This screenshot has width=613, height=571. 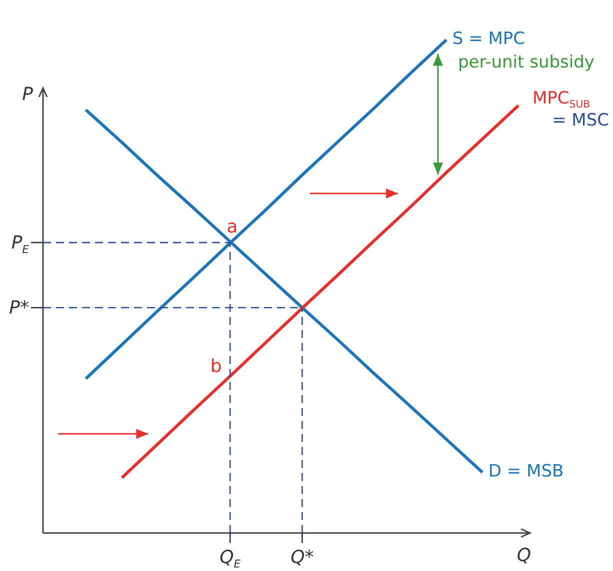 I want to click on y-axis-title: P, so click(x=28, y=94).